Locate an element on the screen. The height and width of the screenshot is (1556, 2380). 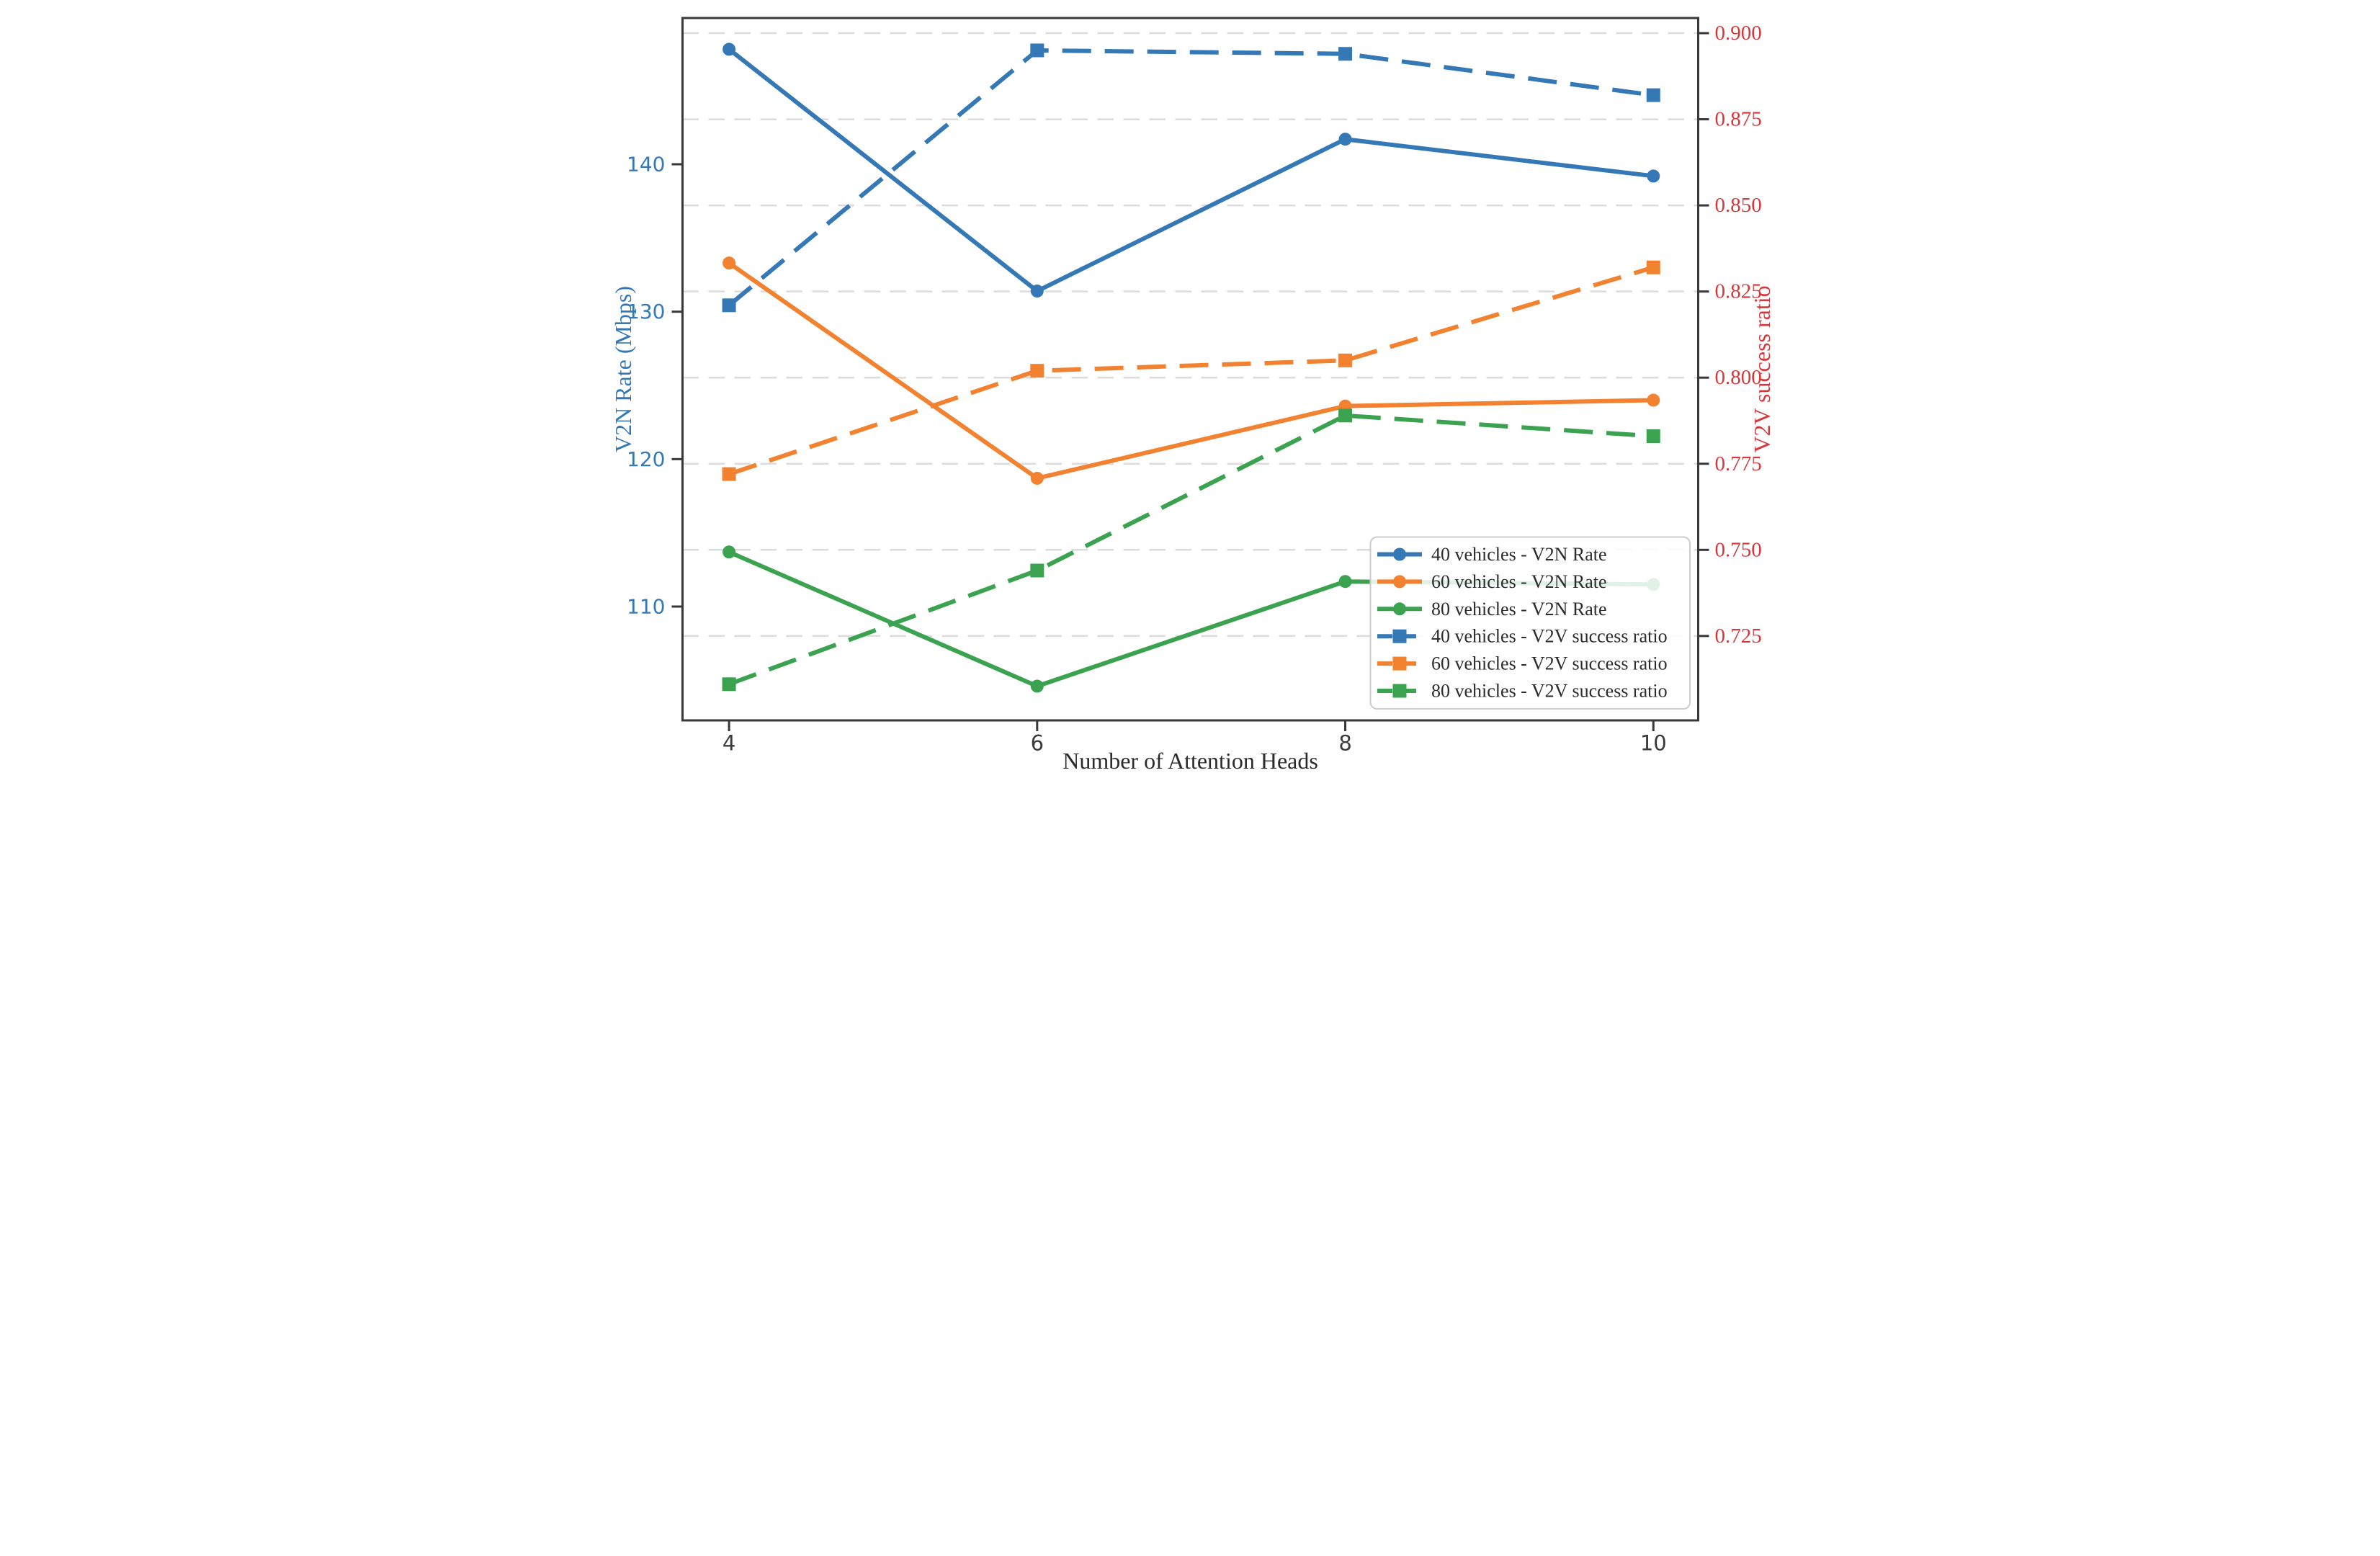
marker-square-series5-x6 is located at coordinates (1037, 570).